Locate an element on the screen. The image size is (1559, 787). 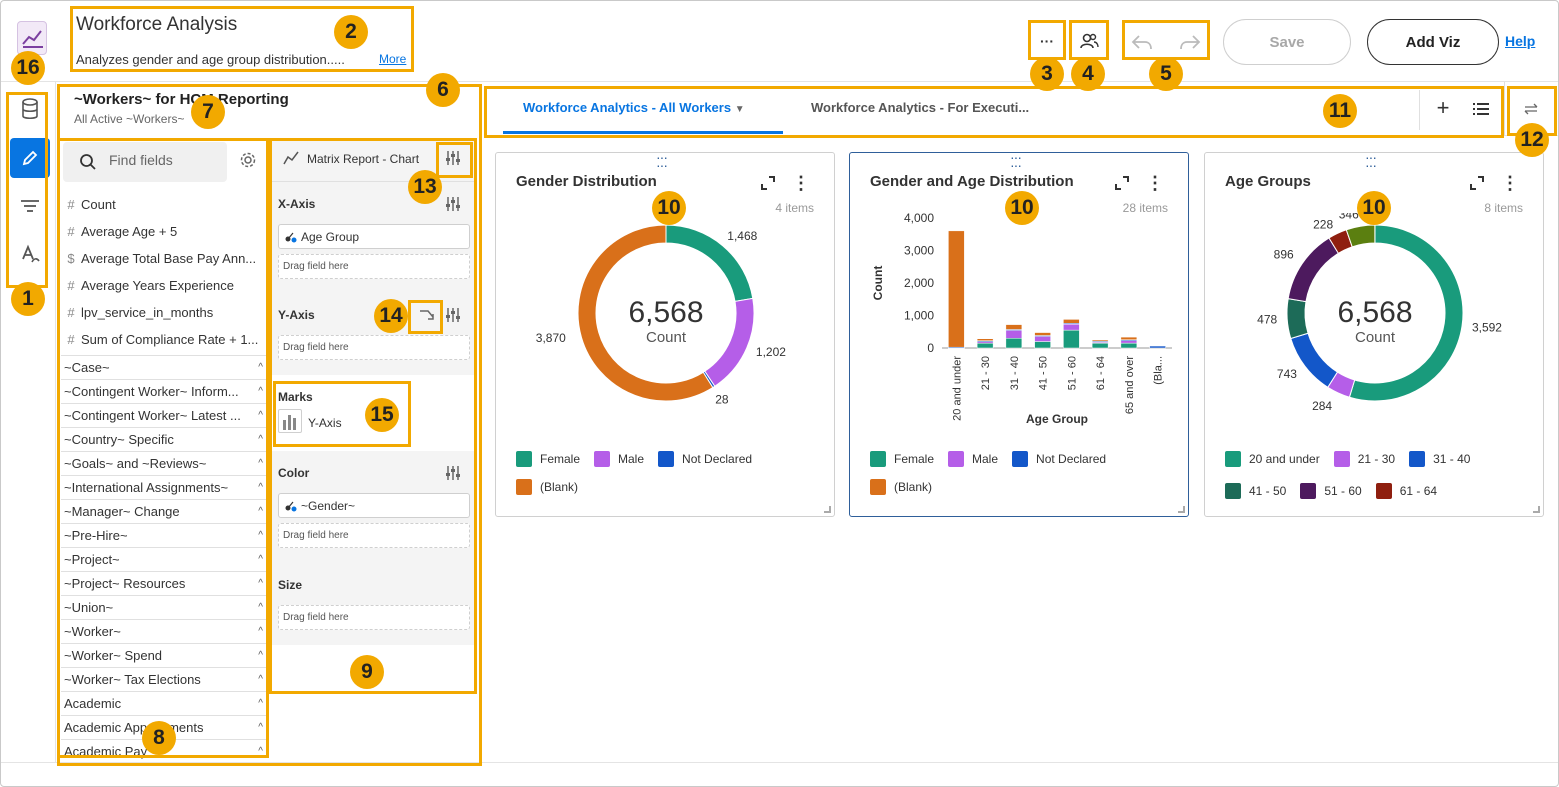
annotation-badge: 13 is located at coordinates (425, 187).